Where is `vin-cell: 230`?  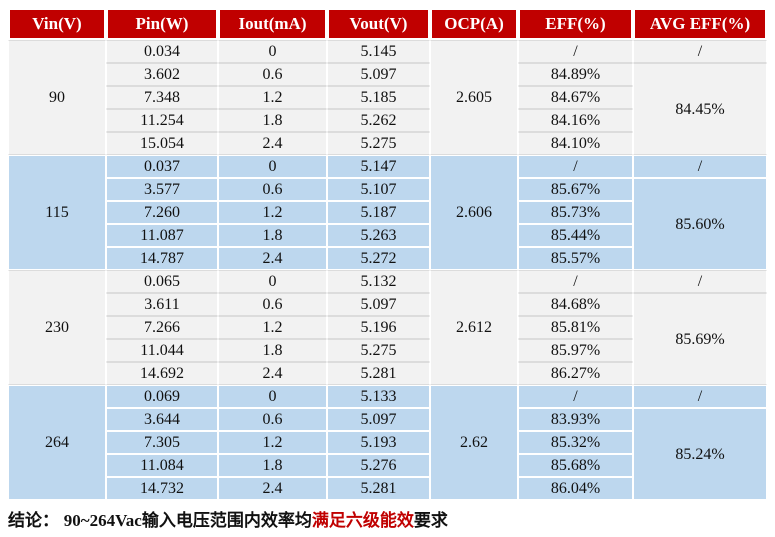 vin-cell: 230 is located at coordinates (57, 327).